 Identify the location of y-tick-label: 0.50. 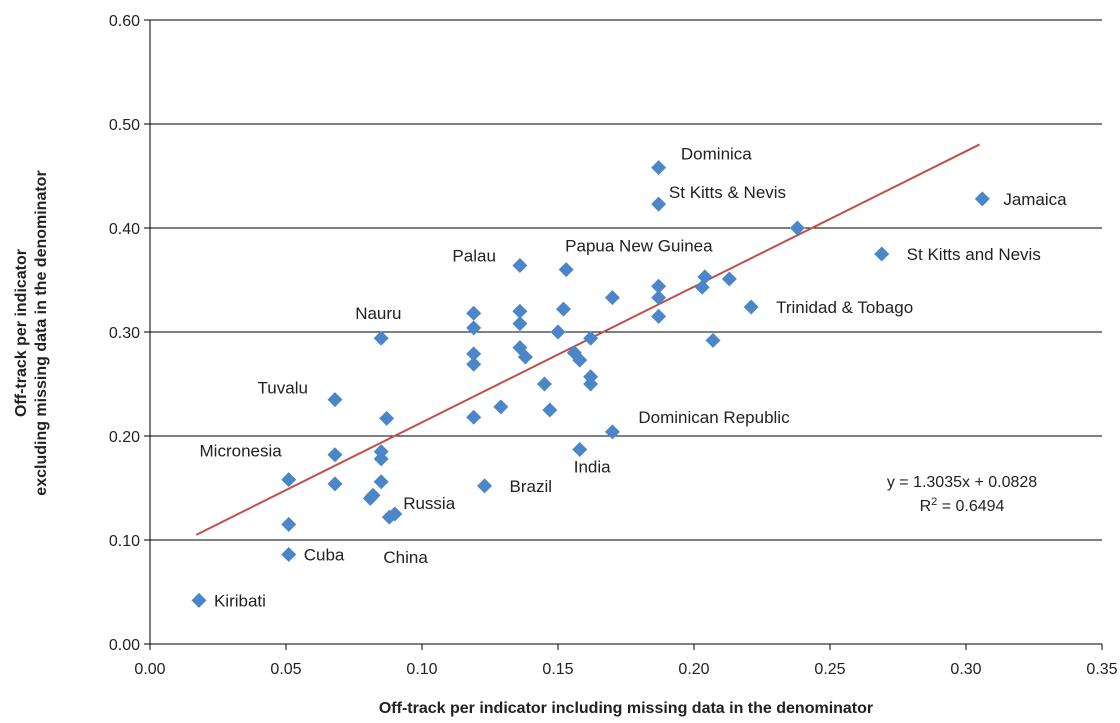
(124, 125).